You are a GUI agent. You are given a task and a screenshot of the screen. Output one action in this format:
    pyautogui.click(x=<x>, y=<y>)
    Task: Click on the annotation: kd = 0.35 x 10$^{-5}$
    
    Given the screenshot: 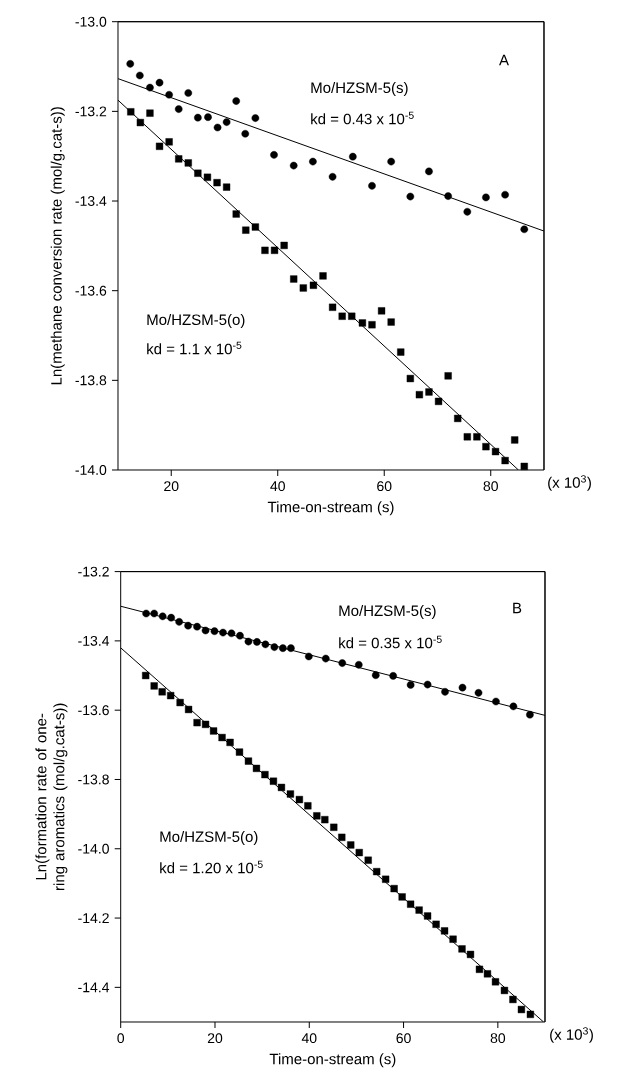 What is the action you would take?
    pyautogui.click(x=390, y=642)
    